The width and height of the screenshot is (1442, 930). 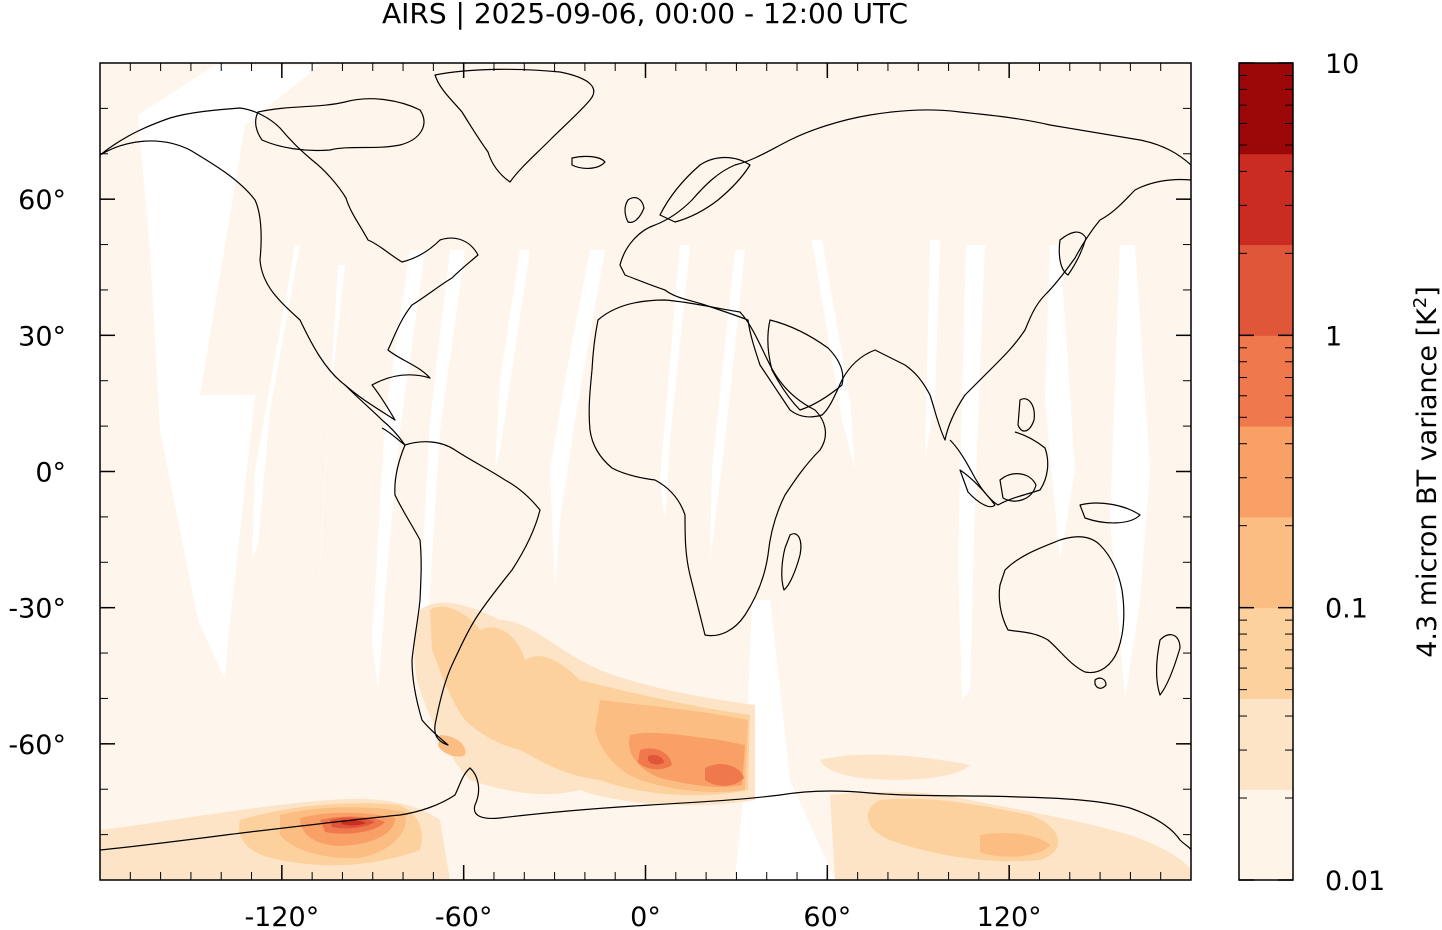 I want to click on colorbar-label-superscript: 2, so click(x=1420, y=302).